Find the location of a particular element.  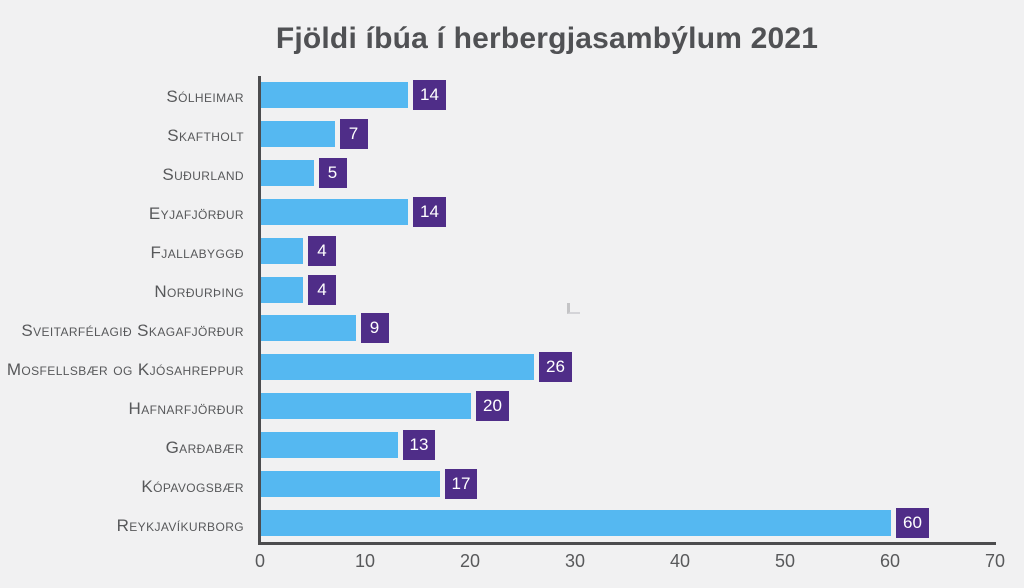

category-label: Eyjafjörður is located at coordinates (196, 214).